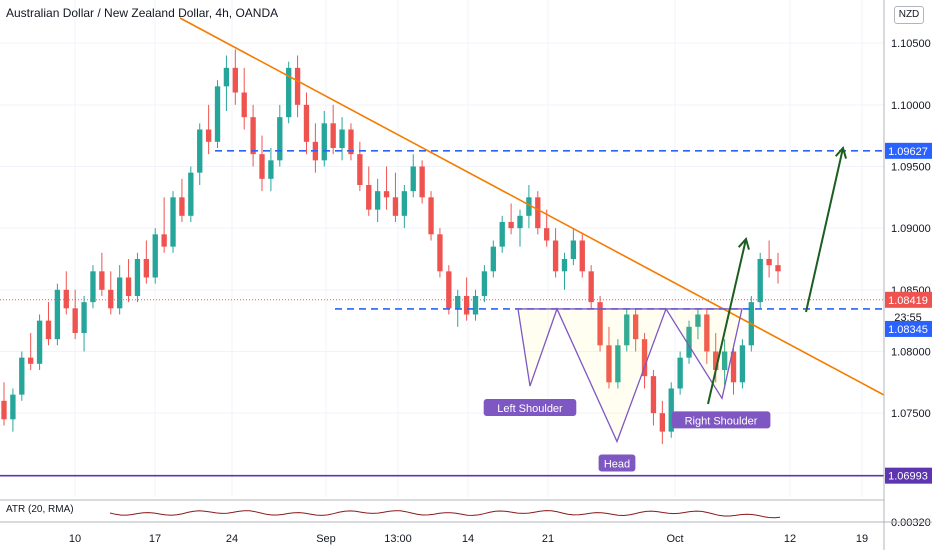 The image size is (932, 550). I want to click on support-price-badge-bg, so click(908, 475).